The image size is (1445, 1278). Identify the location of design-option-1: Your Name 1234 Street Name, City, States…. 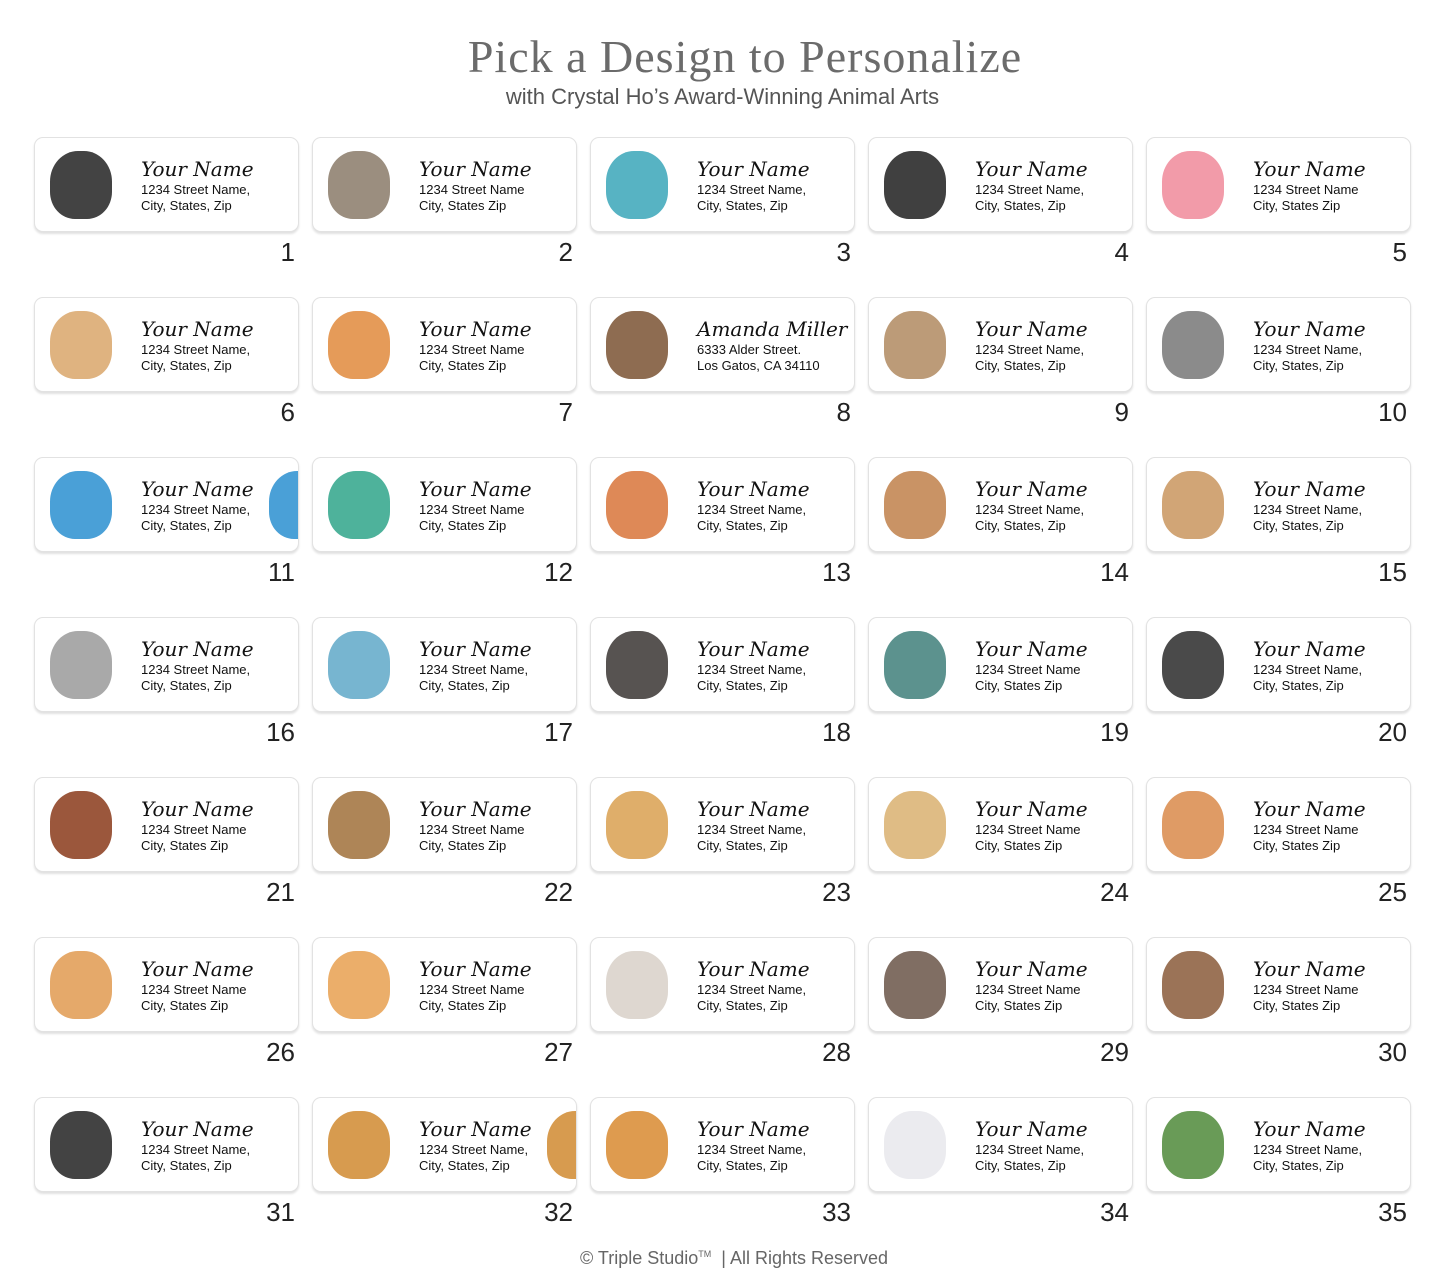
(166, 212).